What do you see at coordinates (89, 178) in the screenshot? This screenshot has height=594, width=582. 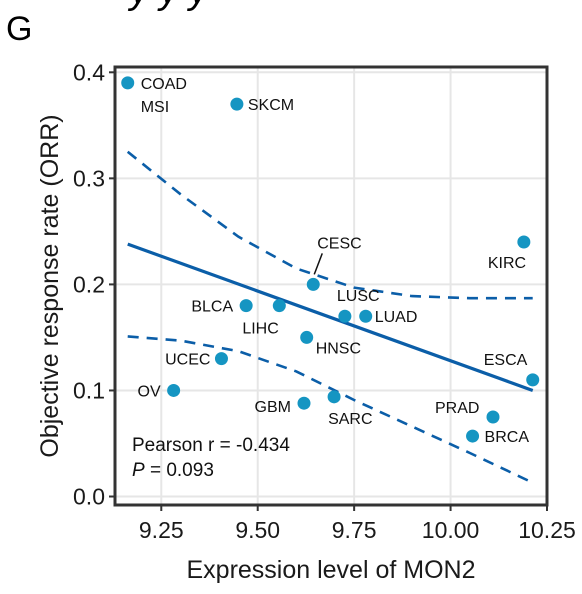 I see `y-tick-label: 0.3` at bounding box center [89, 178].